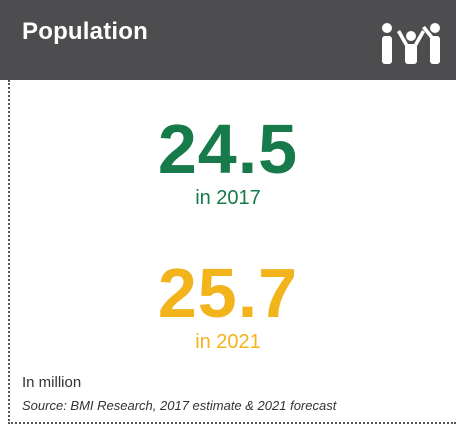 This screenshot has width=456, height=428. I want to click on stat-value: 24.5, so click(228, 149).